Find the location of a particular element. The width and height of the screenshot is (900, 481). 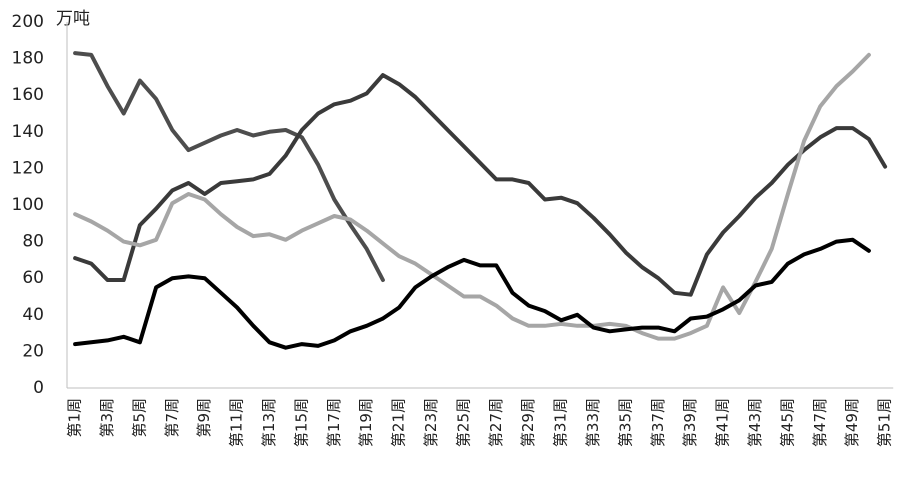

x-tick-label: 第1周 is located at coordinates (75, 418).